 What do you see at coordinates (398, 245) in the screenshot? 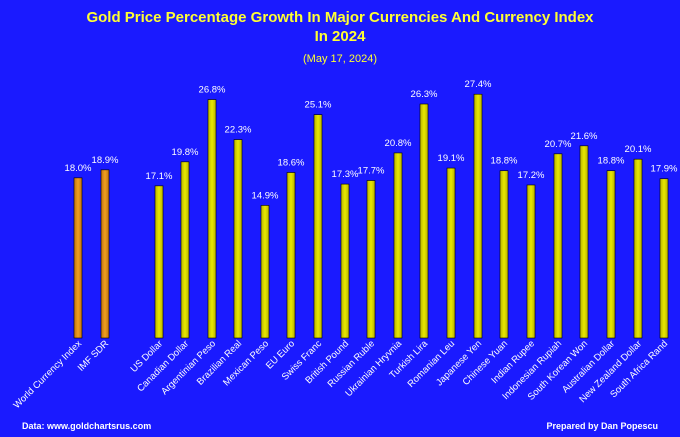
I see `bar-ukrainian-hryvnia` at bounding box center [398, 245].